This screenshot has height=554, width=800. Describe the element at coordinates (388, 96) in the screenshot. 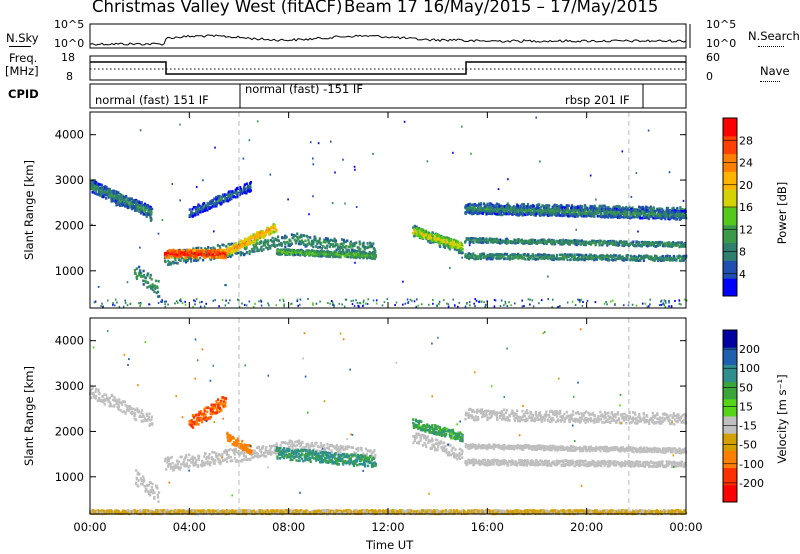

I see `cpid-frame` at that location.